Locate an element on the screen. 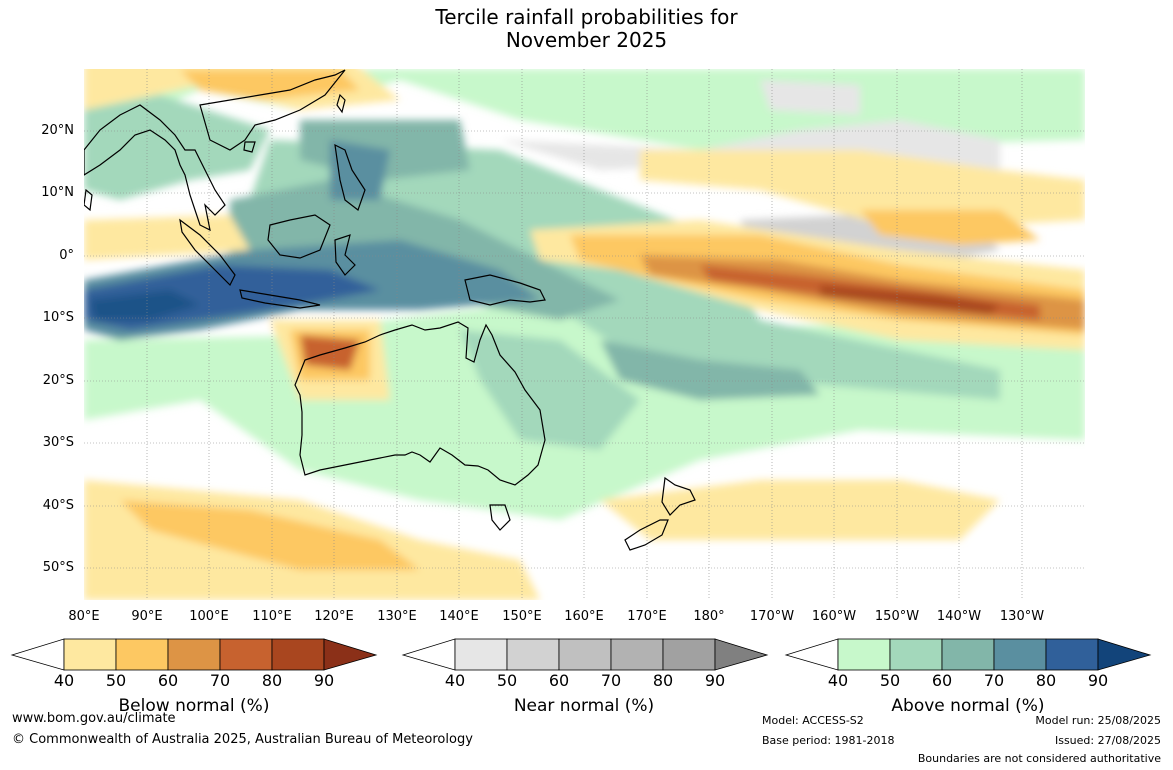 The image size is (1173, 770). coast-tasmania is located at coordinates (500, 517).